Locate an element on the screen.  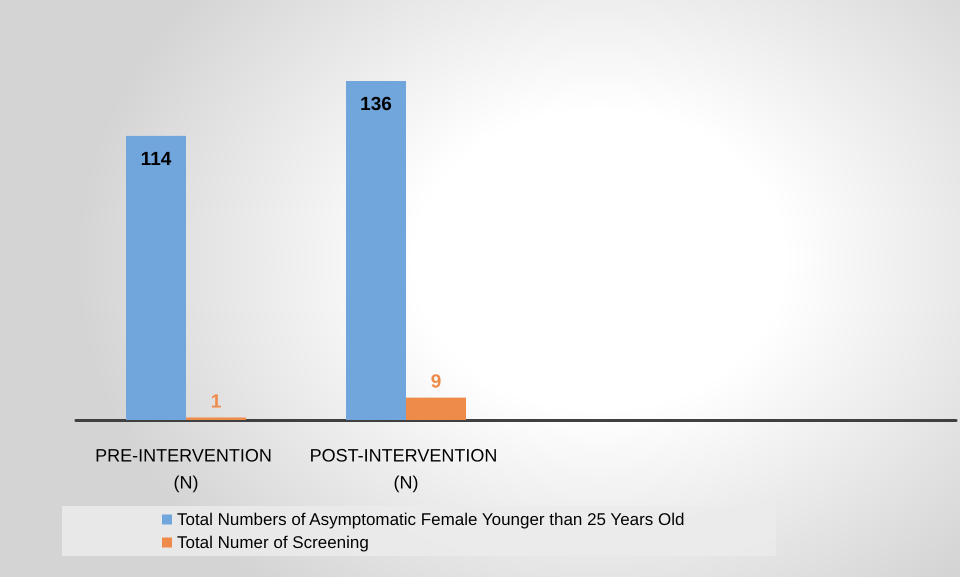
data-label: 114 is located at coordinates (156, 159).